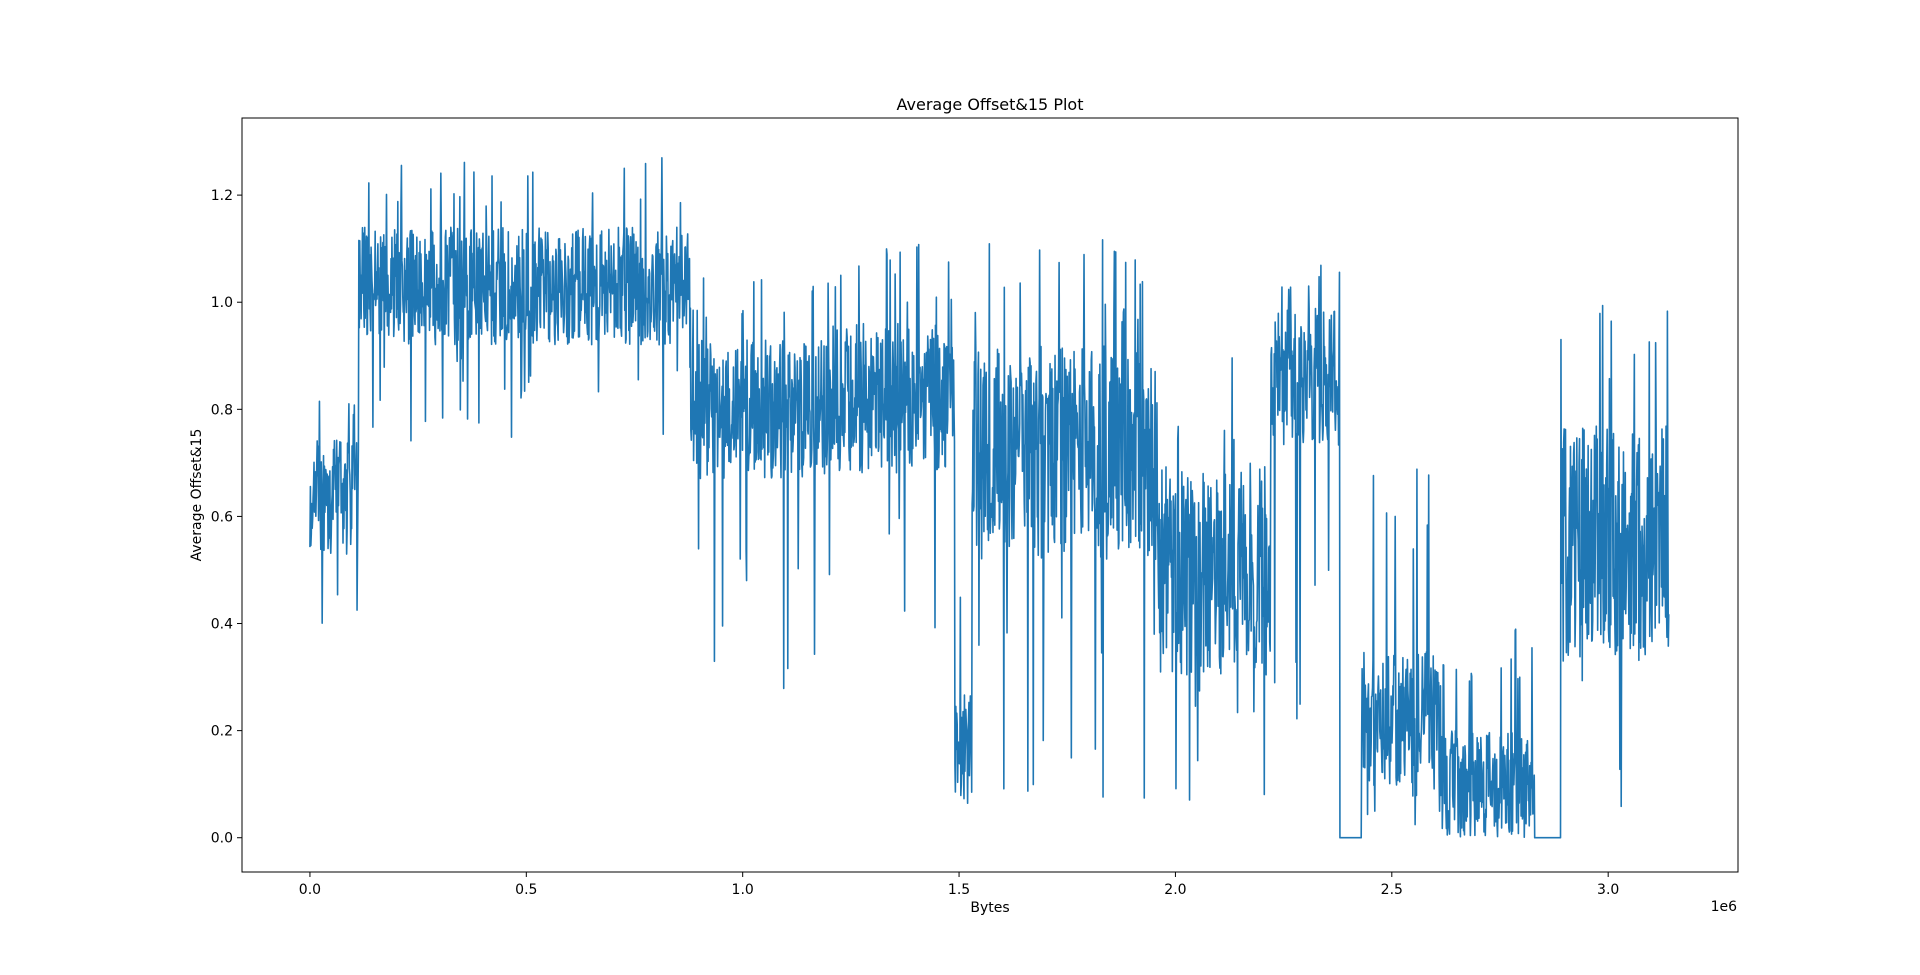  I want to click on y-tick-label: 1.2, so click(222, 196).